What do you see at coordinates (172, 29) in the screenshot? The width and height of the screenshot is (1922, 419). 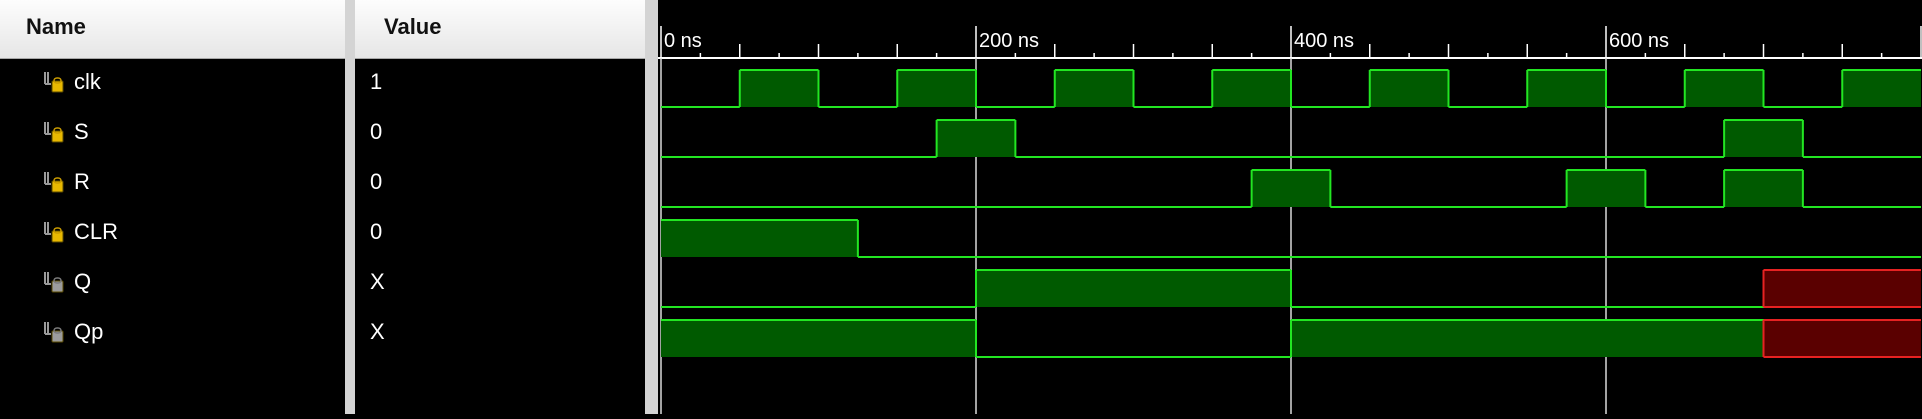 I see `name-column-header: Name` at bounding box center [172, 29].